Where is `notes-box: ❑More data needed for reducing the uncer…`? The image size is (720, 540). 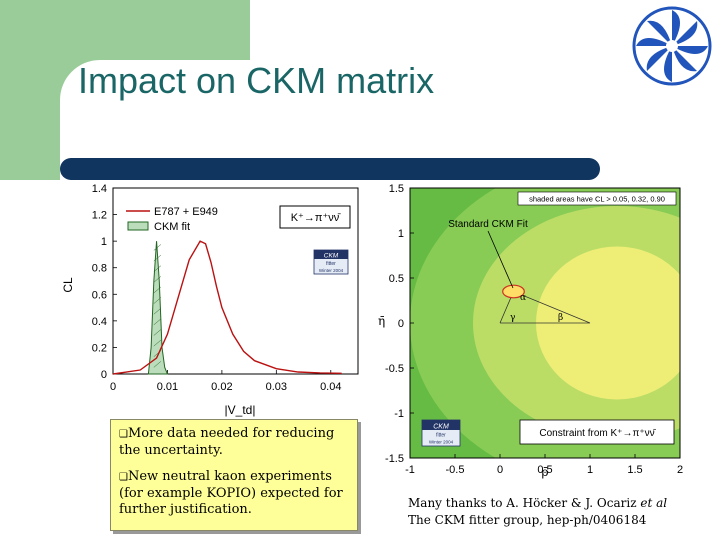 notes-box: ❑More data needed for reducing the uncer… is located at coordinates (234, 475).